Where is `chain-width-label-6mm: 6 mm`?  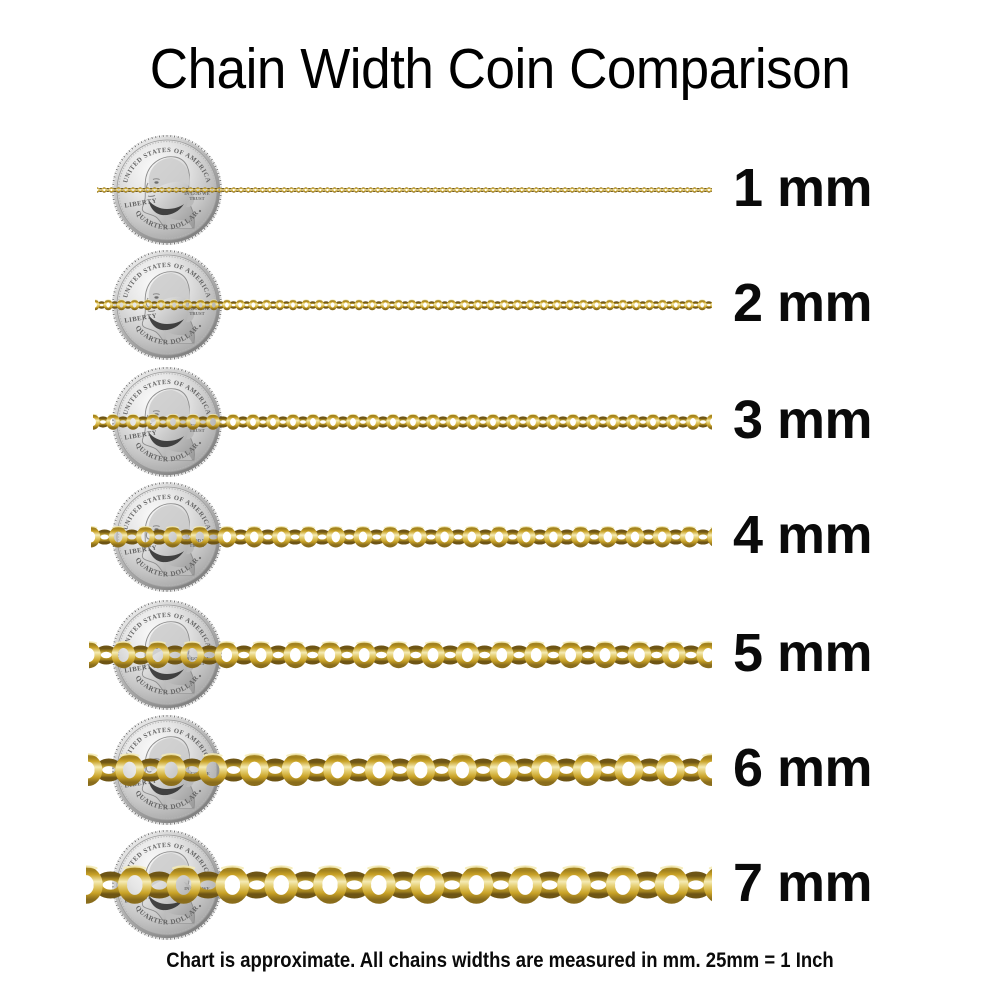 chain-width-label-6mm: 6 mm is located at coordinates (803, 768).